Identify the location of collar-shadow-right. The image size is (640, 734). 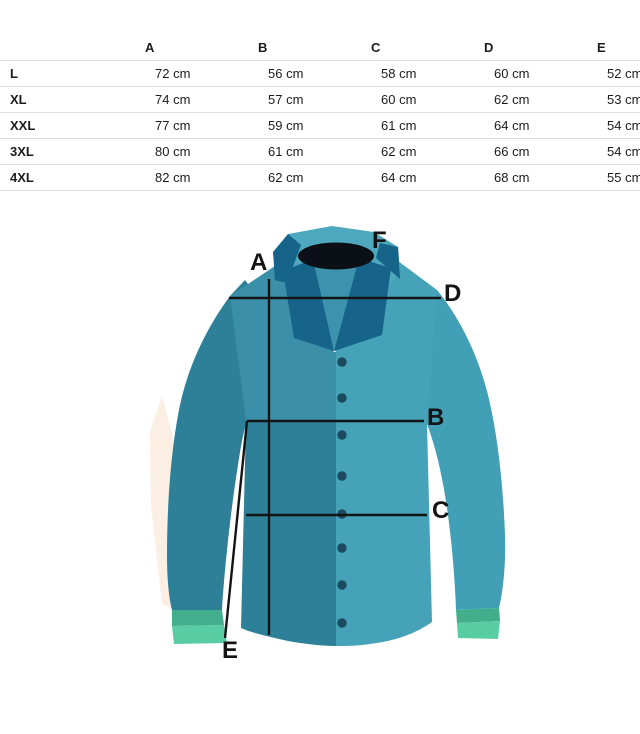
(388, 261).